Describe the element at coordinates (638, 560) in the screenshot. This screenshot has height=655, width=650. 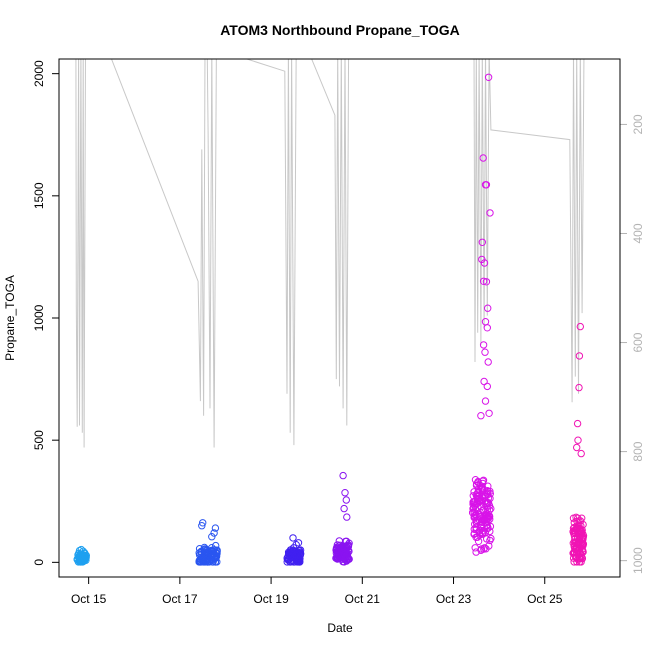
I see `right-tick-label: 1000` at that location.